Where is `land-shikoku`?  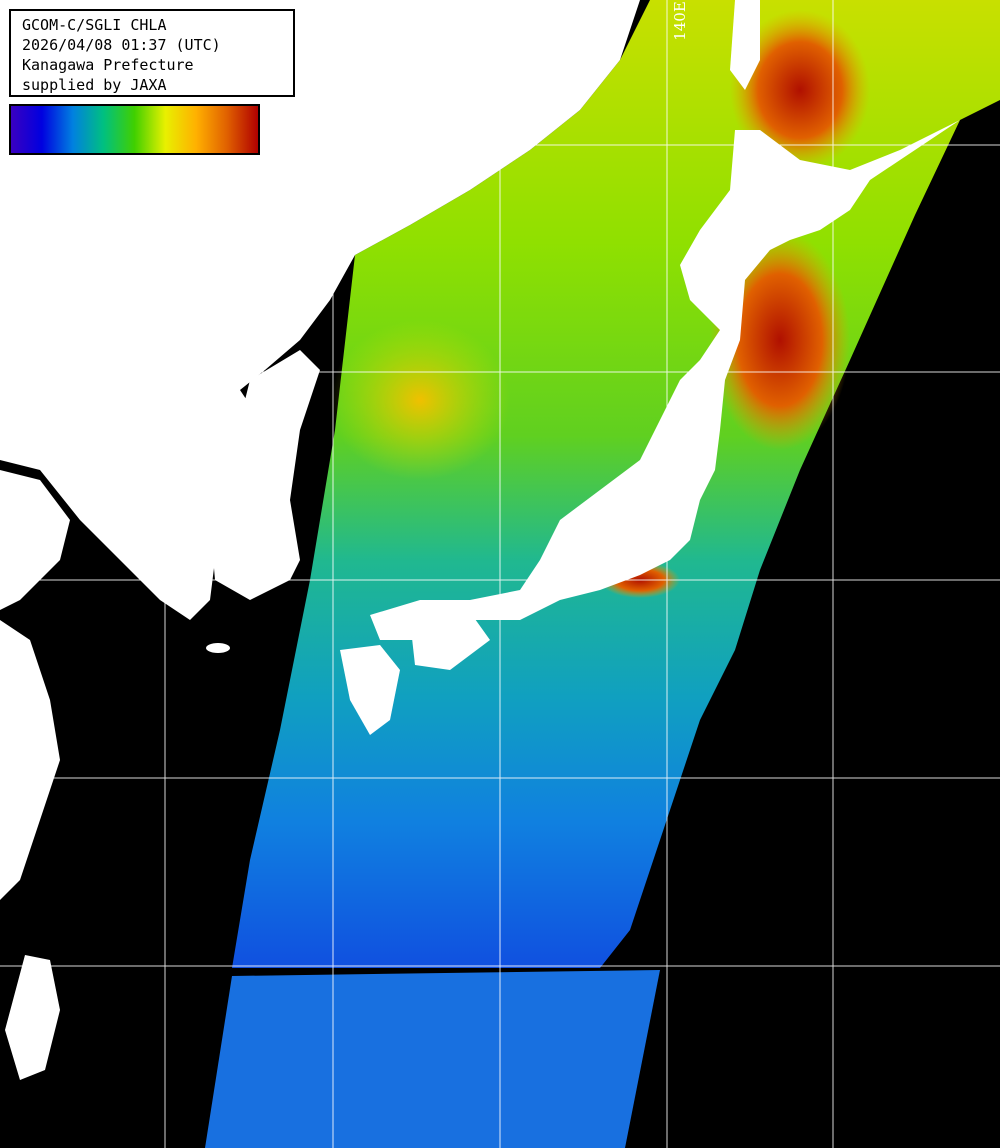
land-shikoku is located at coordinates (450, 641).